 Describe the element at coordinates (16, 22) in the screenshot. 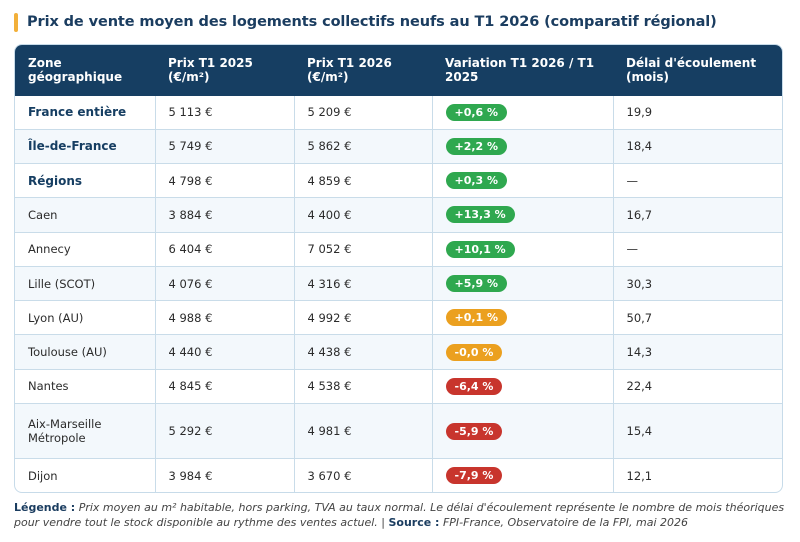

I see `title-accent-bar` at that location.